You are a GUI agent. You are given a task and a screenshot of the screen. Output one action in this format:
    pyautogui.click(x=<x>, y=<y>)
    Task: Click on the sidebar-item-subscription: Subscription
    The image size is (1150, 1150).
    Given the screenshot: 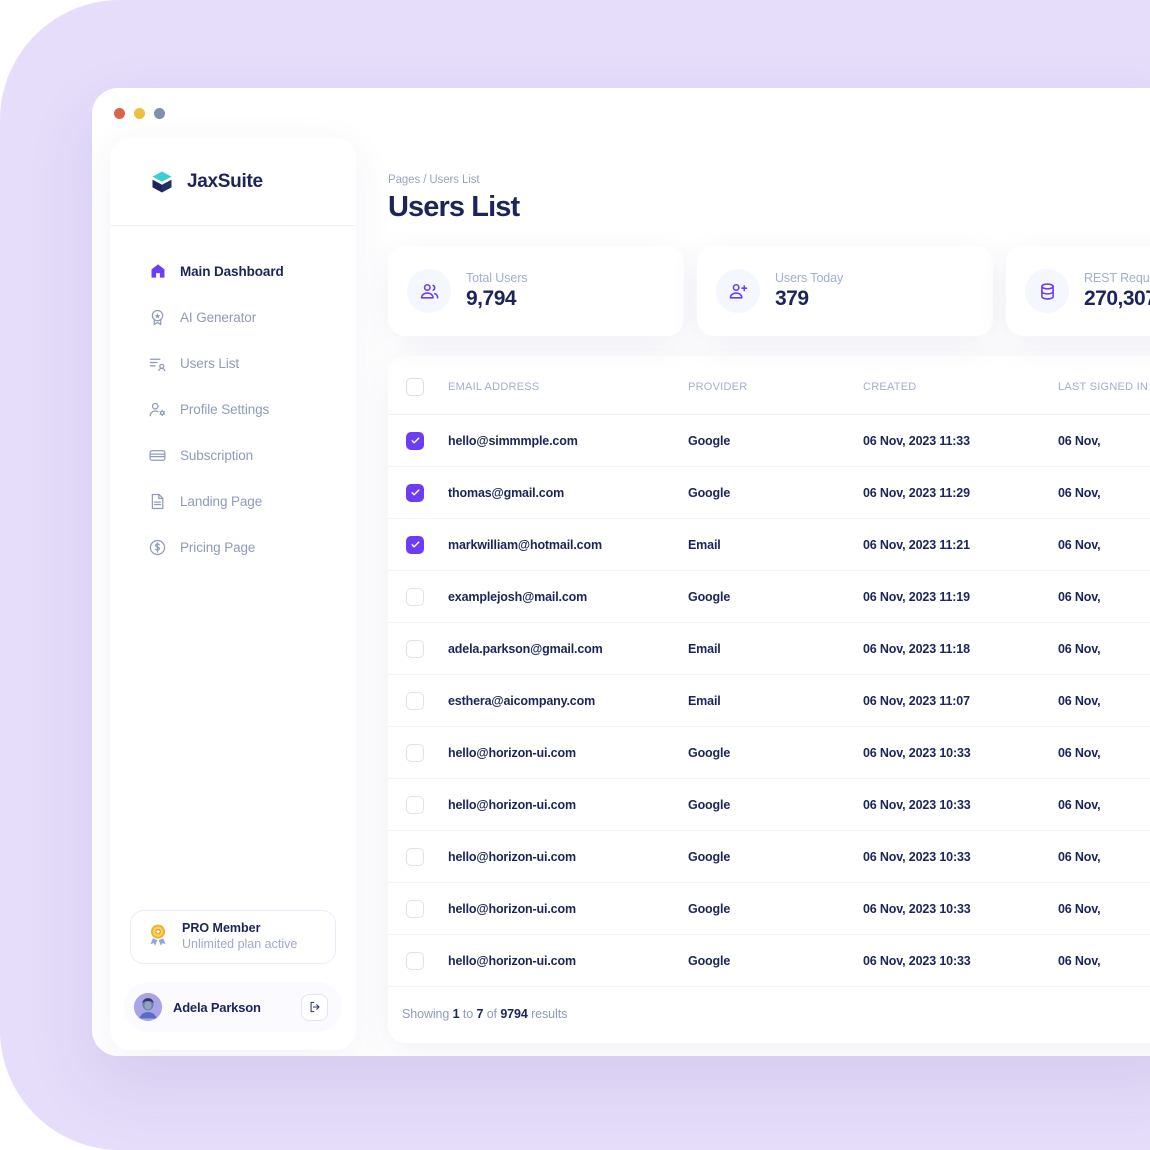 What is the action you would take?
    pyautogui.click(x=233, y=455)
    